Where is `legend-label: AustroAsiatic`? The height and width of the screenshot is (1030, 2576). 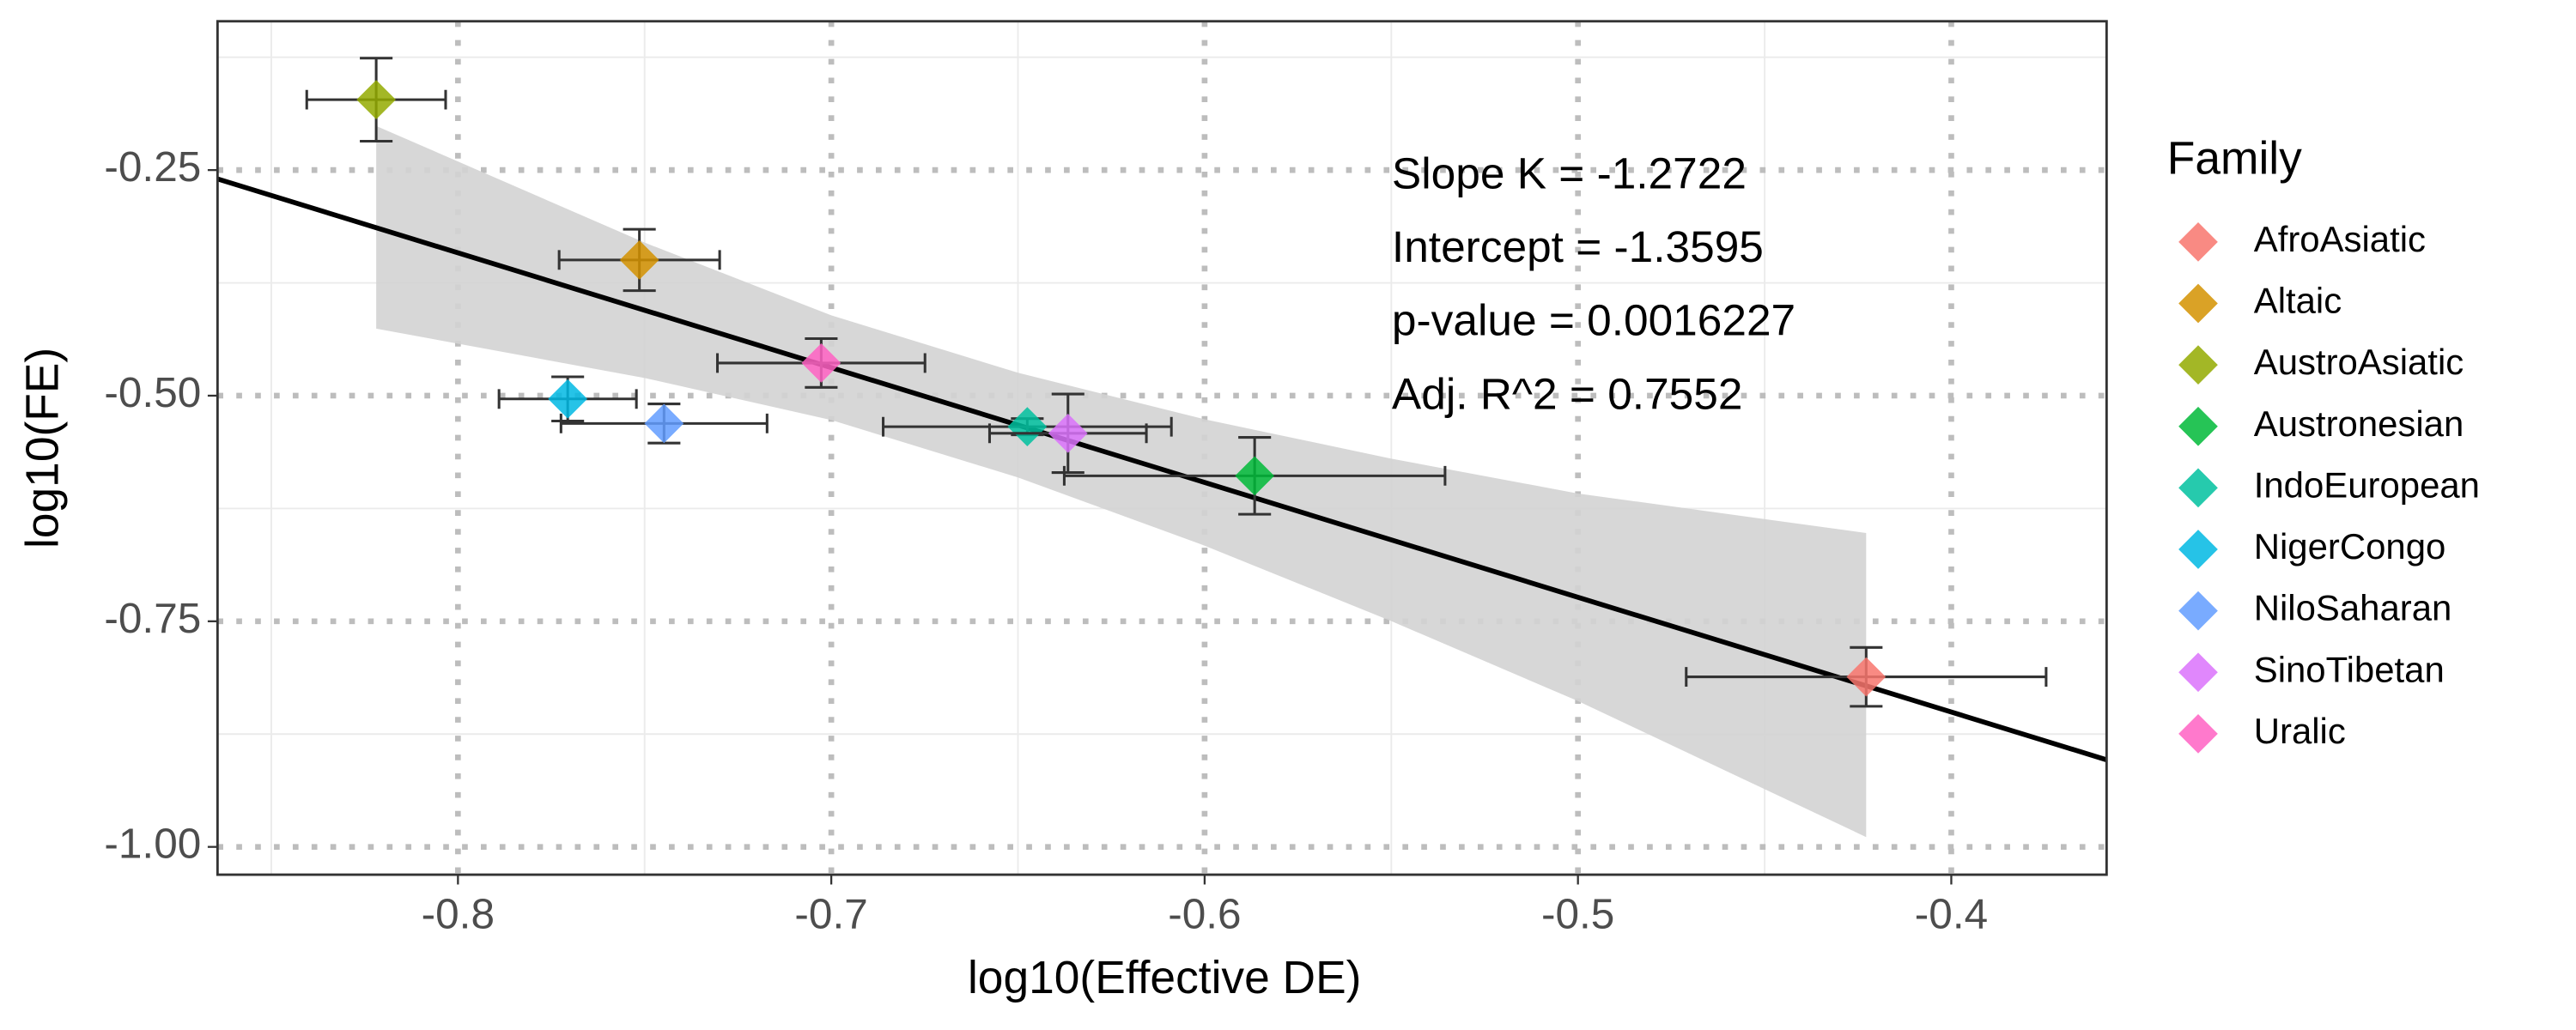 legend-label: AustroAsiatic is located at coordinates (2359, 362).